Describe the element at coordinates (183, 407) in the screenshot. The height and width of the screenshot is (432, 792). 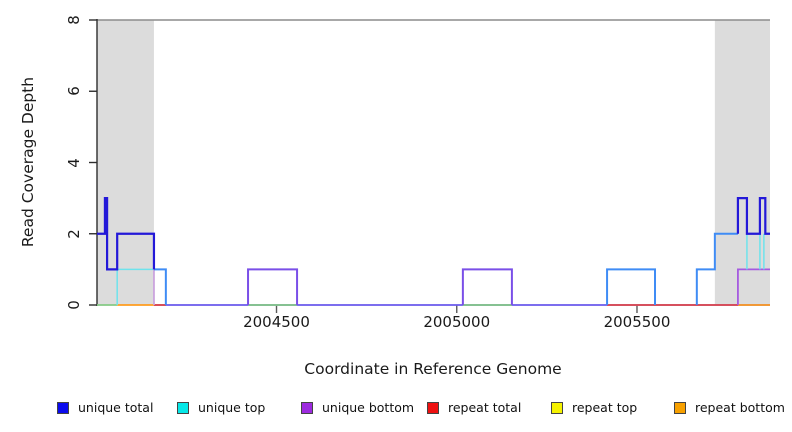
I see `unique-top-swatch-icon` at that location.